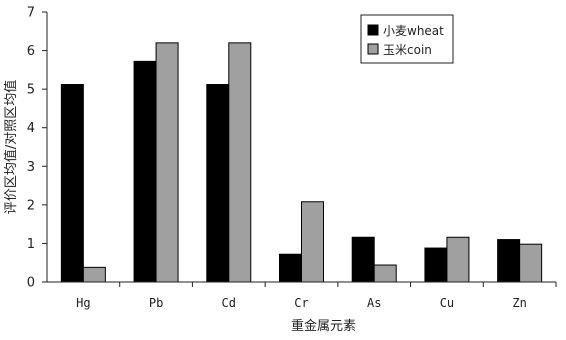  Describe the element at coordinates (83, 303) in the screenshot. I see `x-tick-label: Hg` at that location.